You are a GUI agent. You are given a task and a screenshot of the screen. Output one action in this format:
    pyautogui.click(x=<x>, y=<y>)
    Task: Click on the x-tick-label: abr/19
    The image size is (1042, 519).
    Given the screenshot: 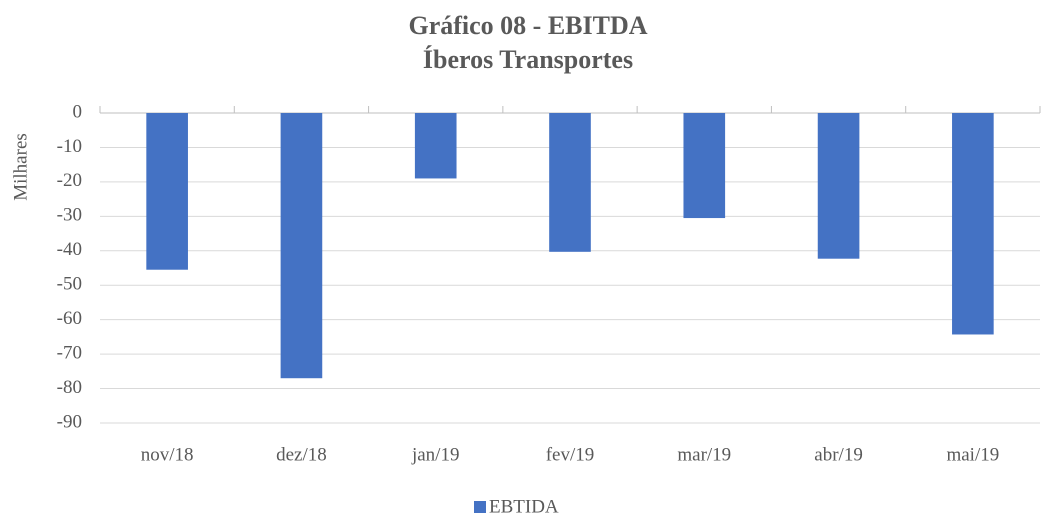 What is the action you would take?
    pyautogui.click(x=838, y=454)
    